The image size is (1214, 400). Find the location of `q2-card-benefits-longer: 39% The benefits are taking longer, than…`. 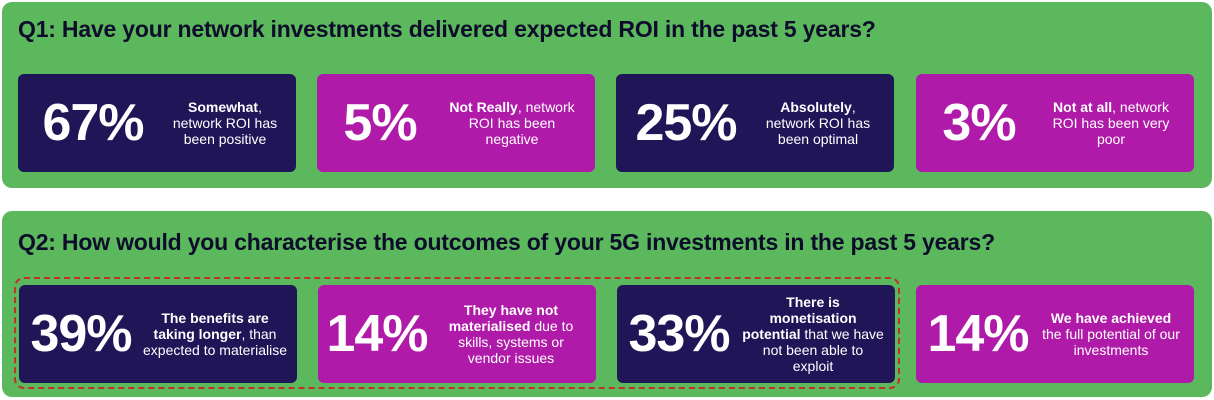

q2-card-benefits-longer: 39% The benefits are taking longer, than… is located at coordinates (158, 334).